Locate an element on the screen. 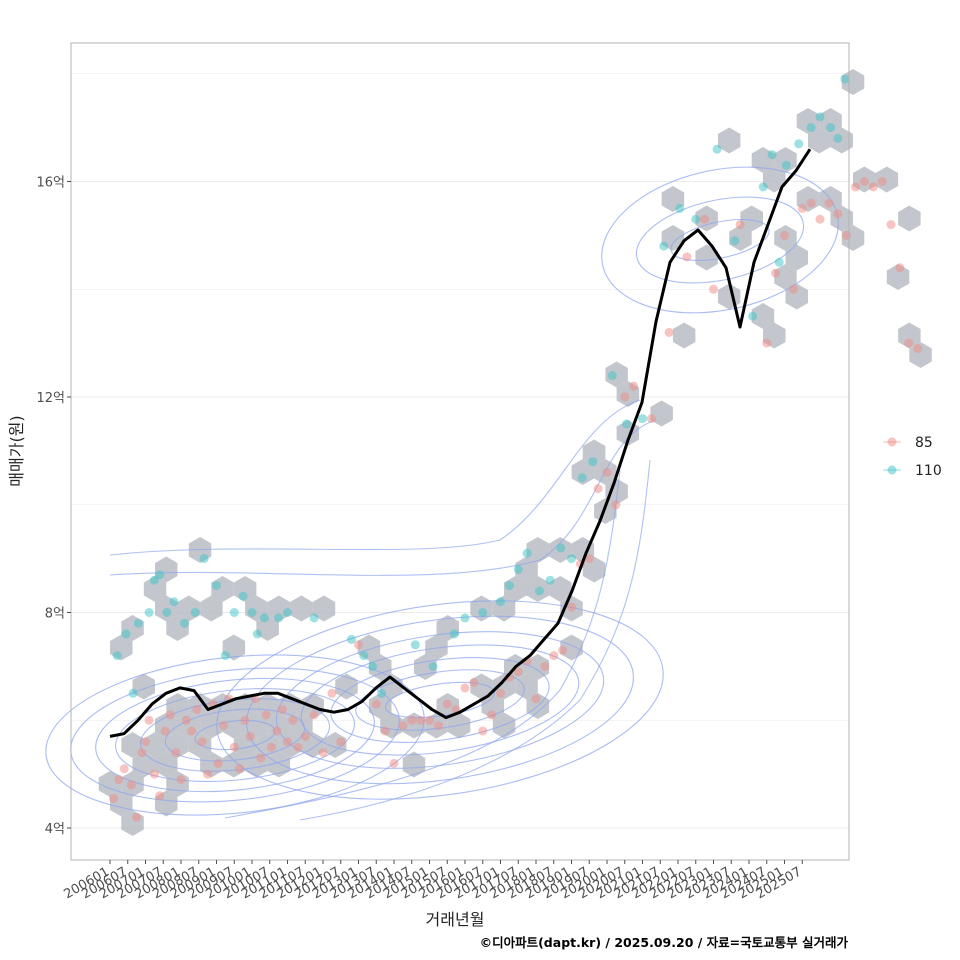  x-axis-title: 거래년월 is located at coordinates (455, 919).